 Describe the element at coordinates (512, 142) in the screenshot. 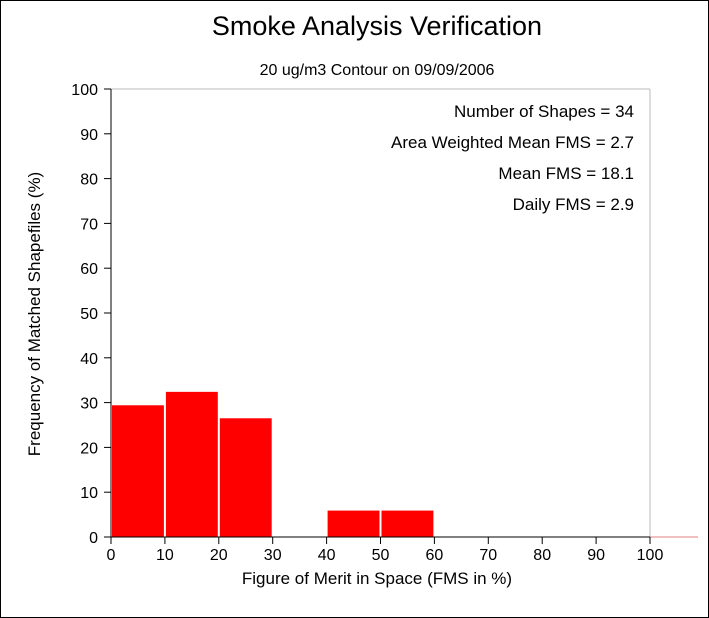

I see `statistic-annotation: Area Weighted Mean FMS = 2.7` at that location.